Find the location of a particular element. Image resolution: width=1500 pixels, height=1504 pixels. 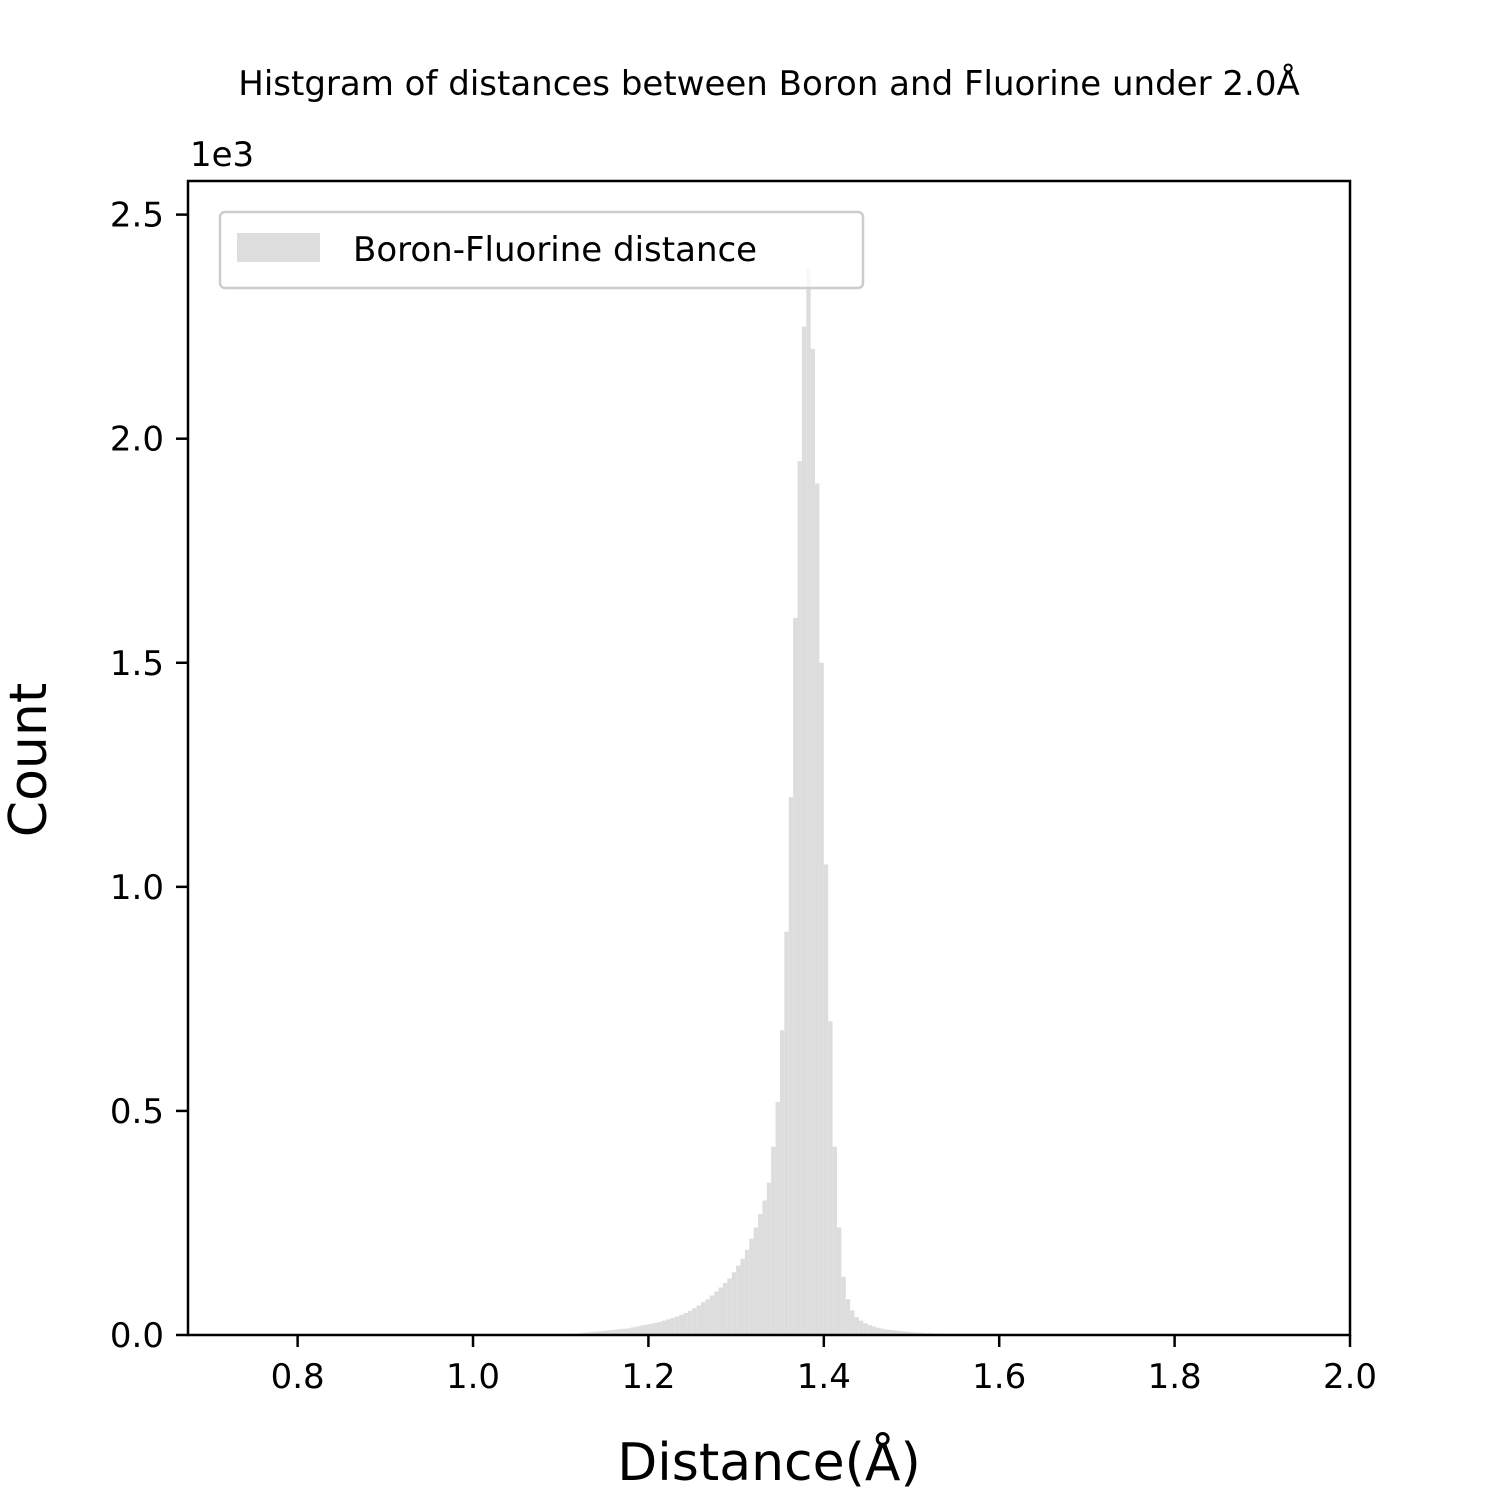

legend-swatch is located at coordinates (278, 247).